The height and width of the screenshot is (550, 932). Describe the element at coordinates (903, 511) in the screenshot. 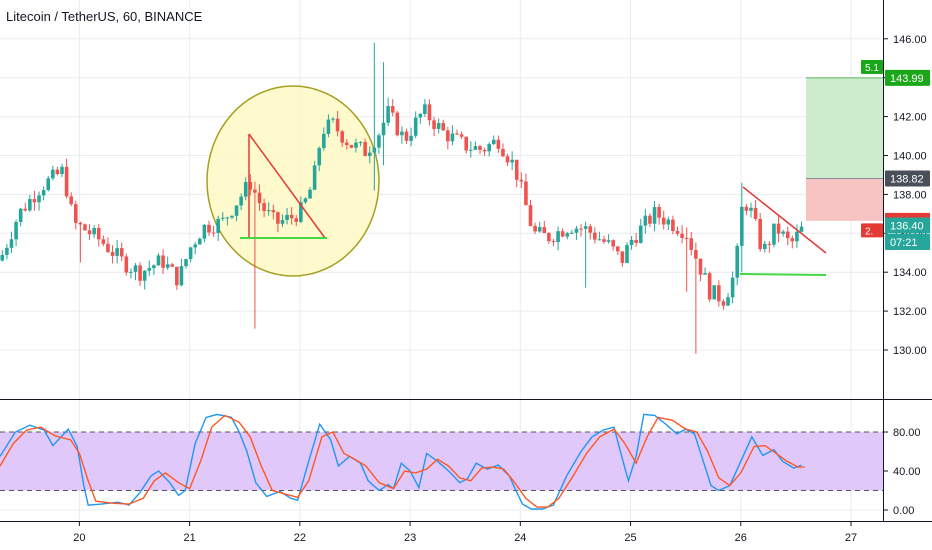

I see `osc-tick-label: 0.00` at that location.